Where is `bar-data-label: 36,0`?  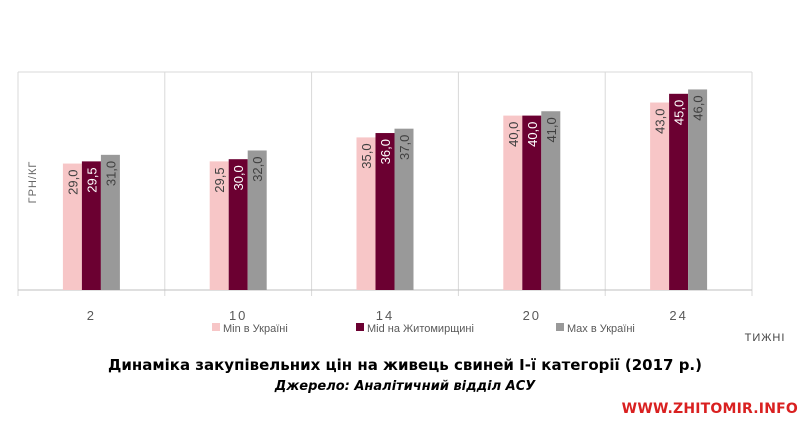
bar-data-label: 36,0 is located at coordinates (385, 151).